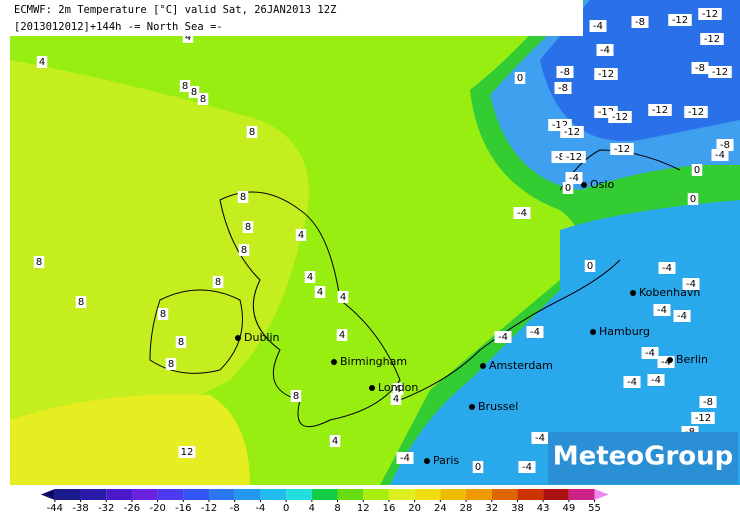 This screenshot has height=515, width=740. Describe the element at coordinates (624, 331) in the screenshot. I see `city-label: Hamburg` at that location.